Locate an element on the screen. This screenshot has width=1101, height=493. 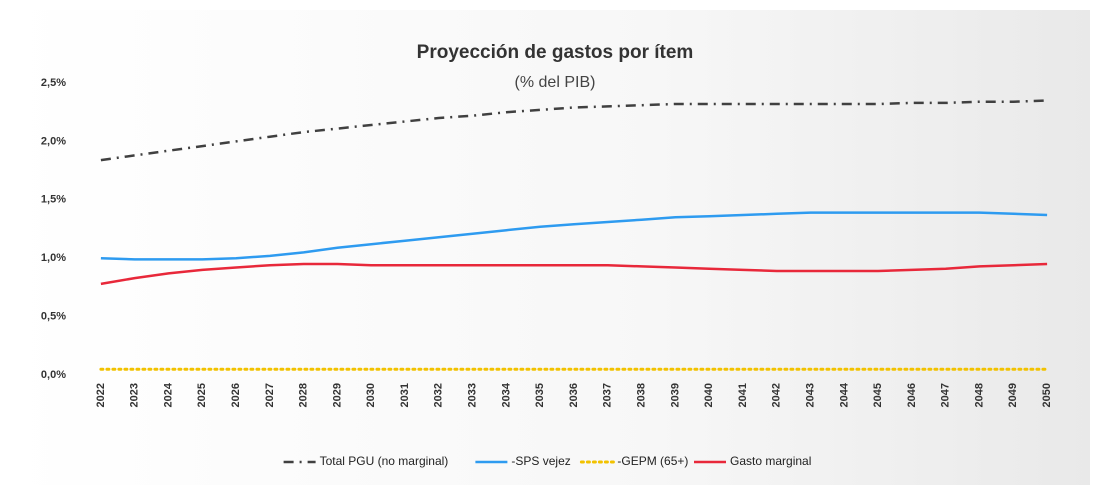
x-tick-label: 2026 is located at coordinates (236, 395).